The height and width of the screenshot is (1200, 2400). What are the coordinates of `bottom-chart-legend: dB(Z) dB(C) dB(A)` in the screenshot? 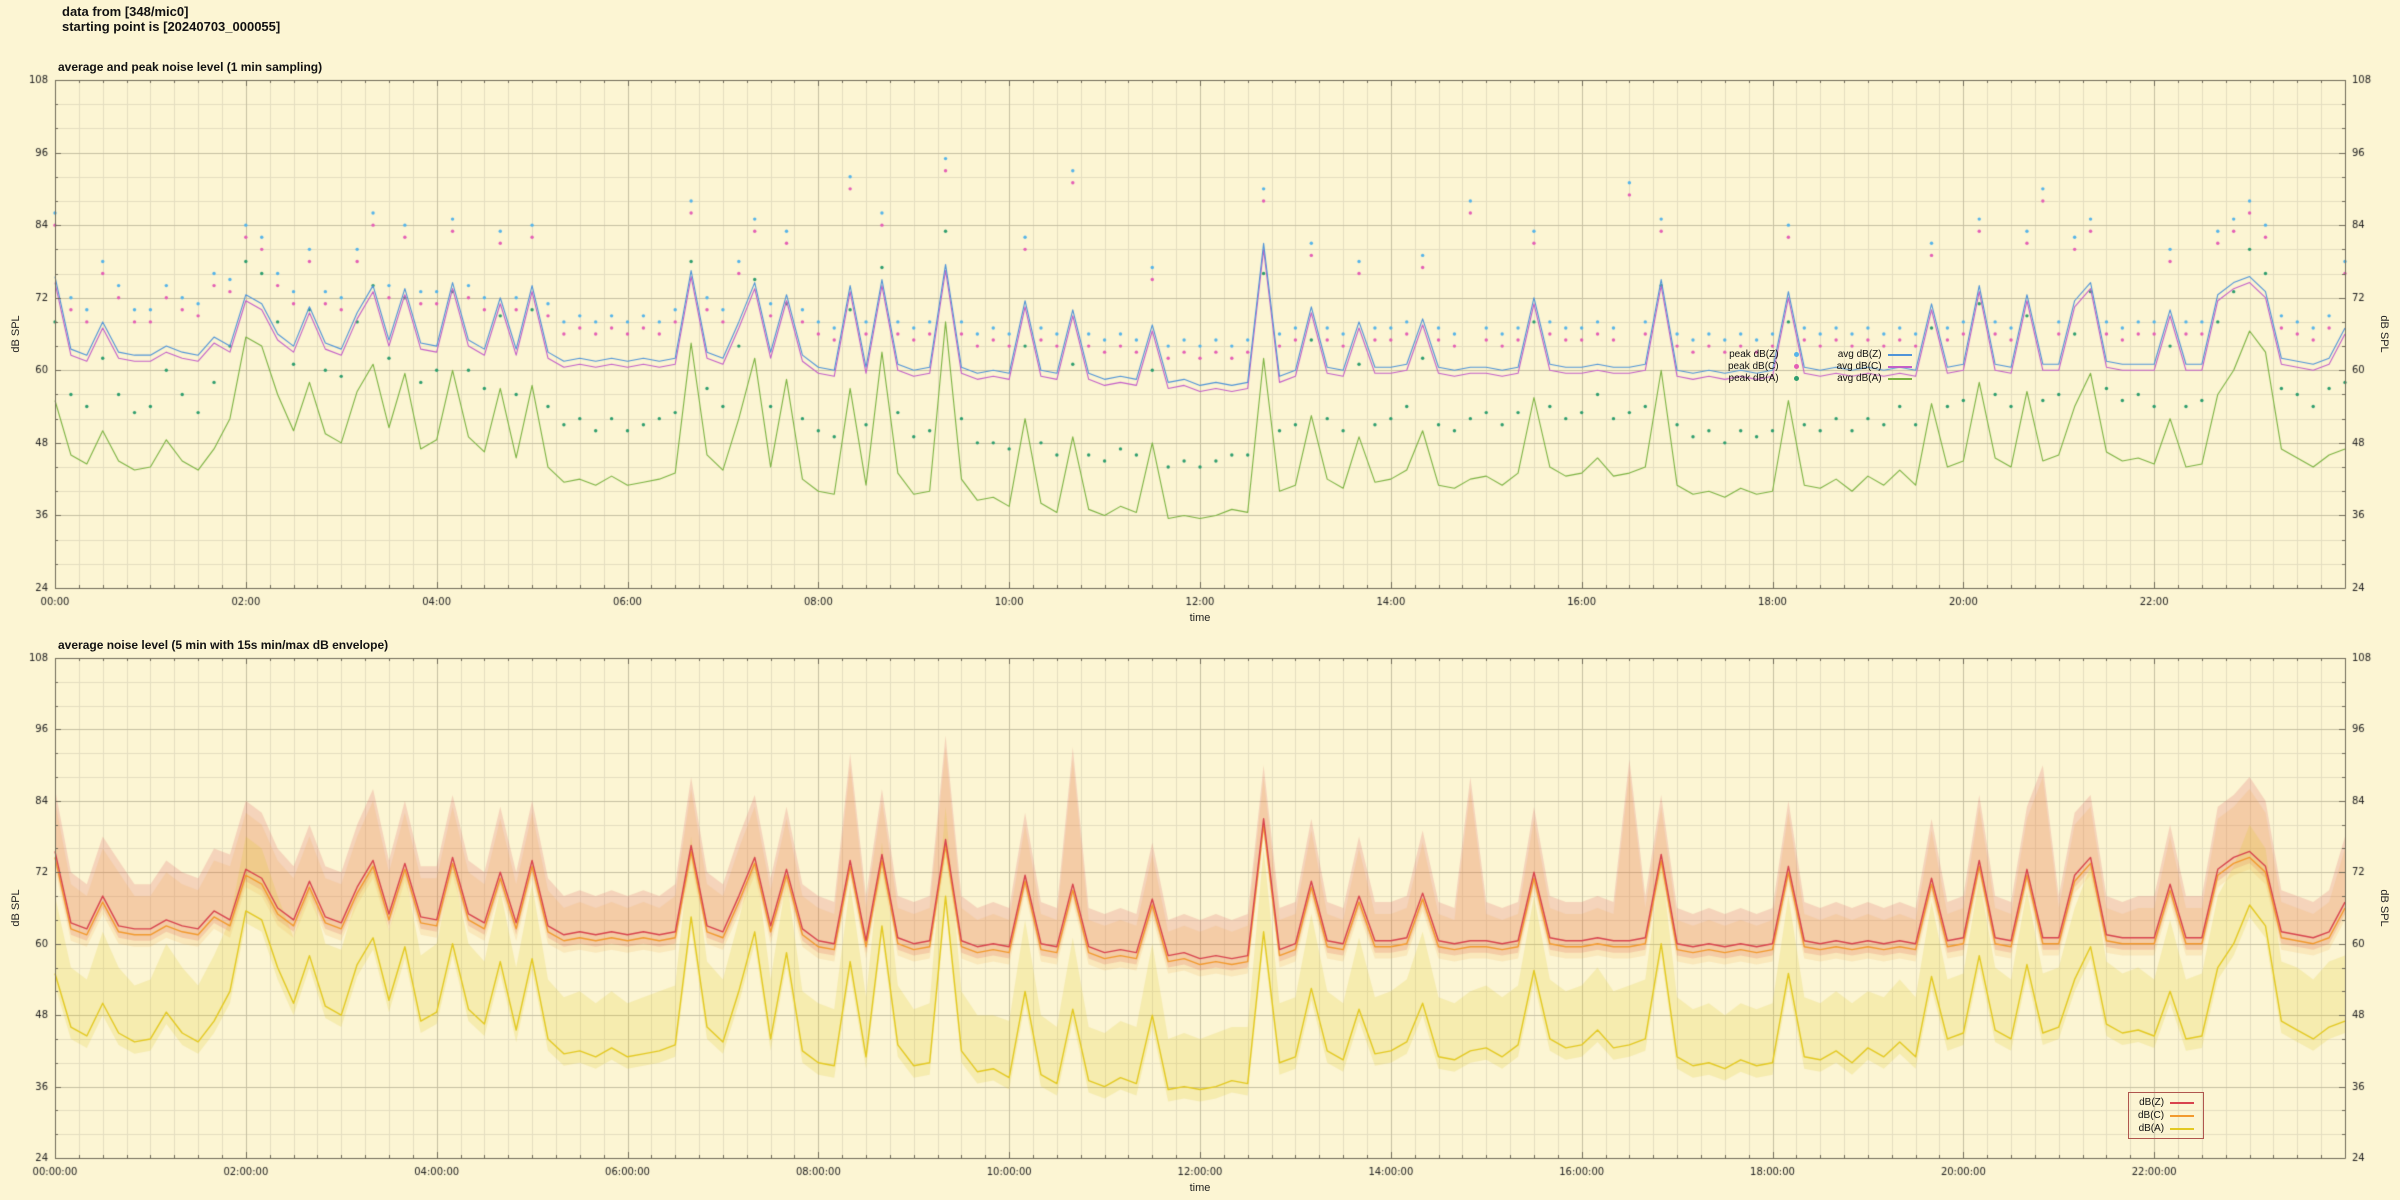 It's located at (2166, 1115).